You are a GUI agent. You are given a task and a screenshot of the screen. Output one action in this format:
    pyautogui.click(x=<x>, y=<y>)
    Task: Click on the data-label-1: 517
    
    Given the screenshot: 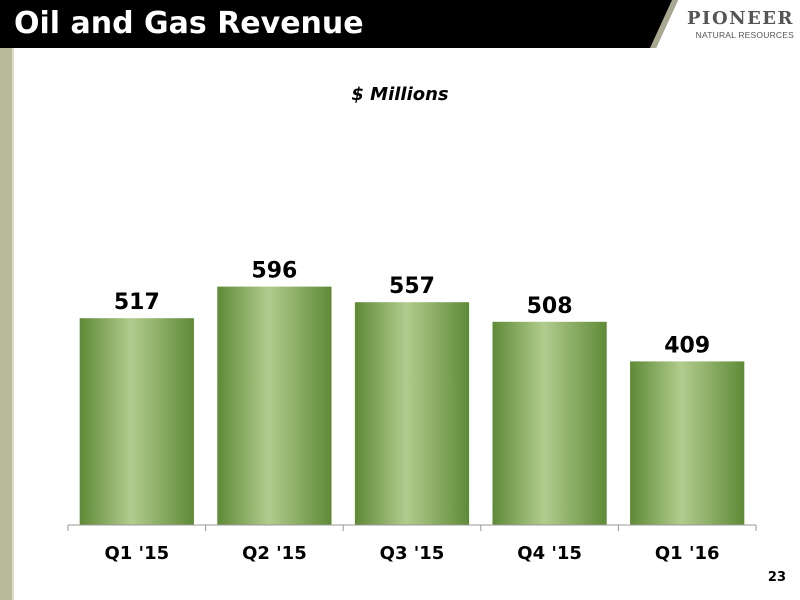 What is the action you would take?
    pyautogui.click(x=137, y=302)
    